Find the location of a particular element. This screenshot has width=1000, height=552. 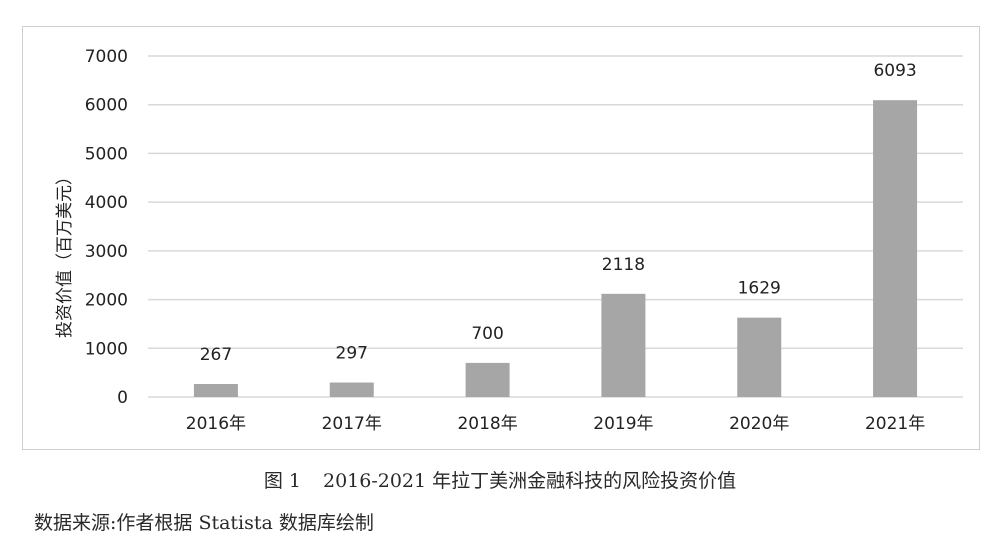

y-tick-label: 1000 is located at coordinates (106, 349).